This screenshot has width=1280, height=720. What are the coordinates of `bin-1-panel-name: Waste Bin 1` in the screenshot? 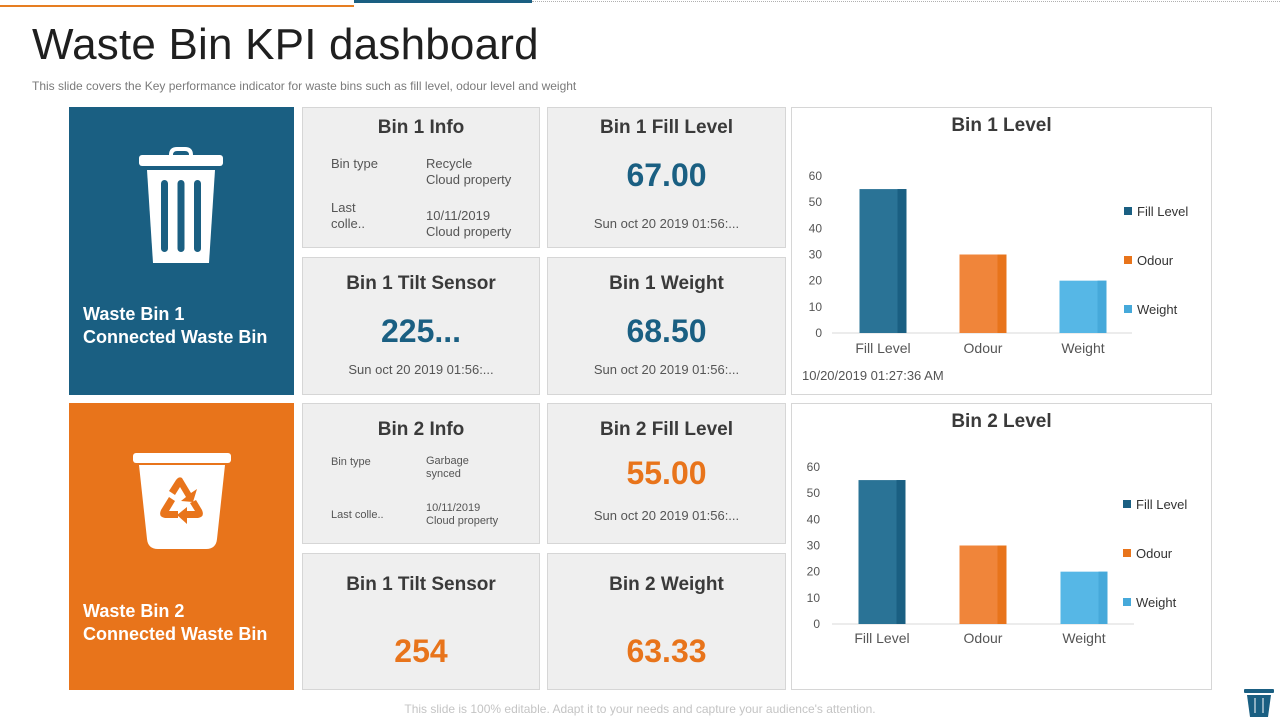 It's located at (134, 314).